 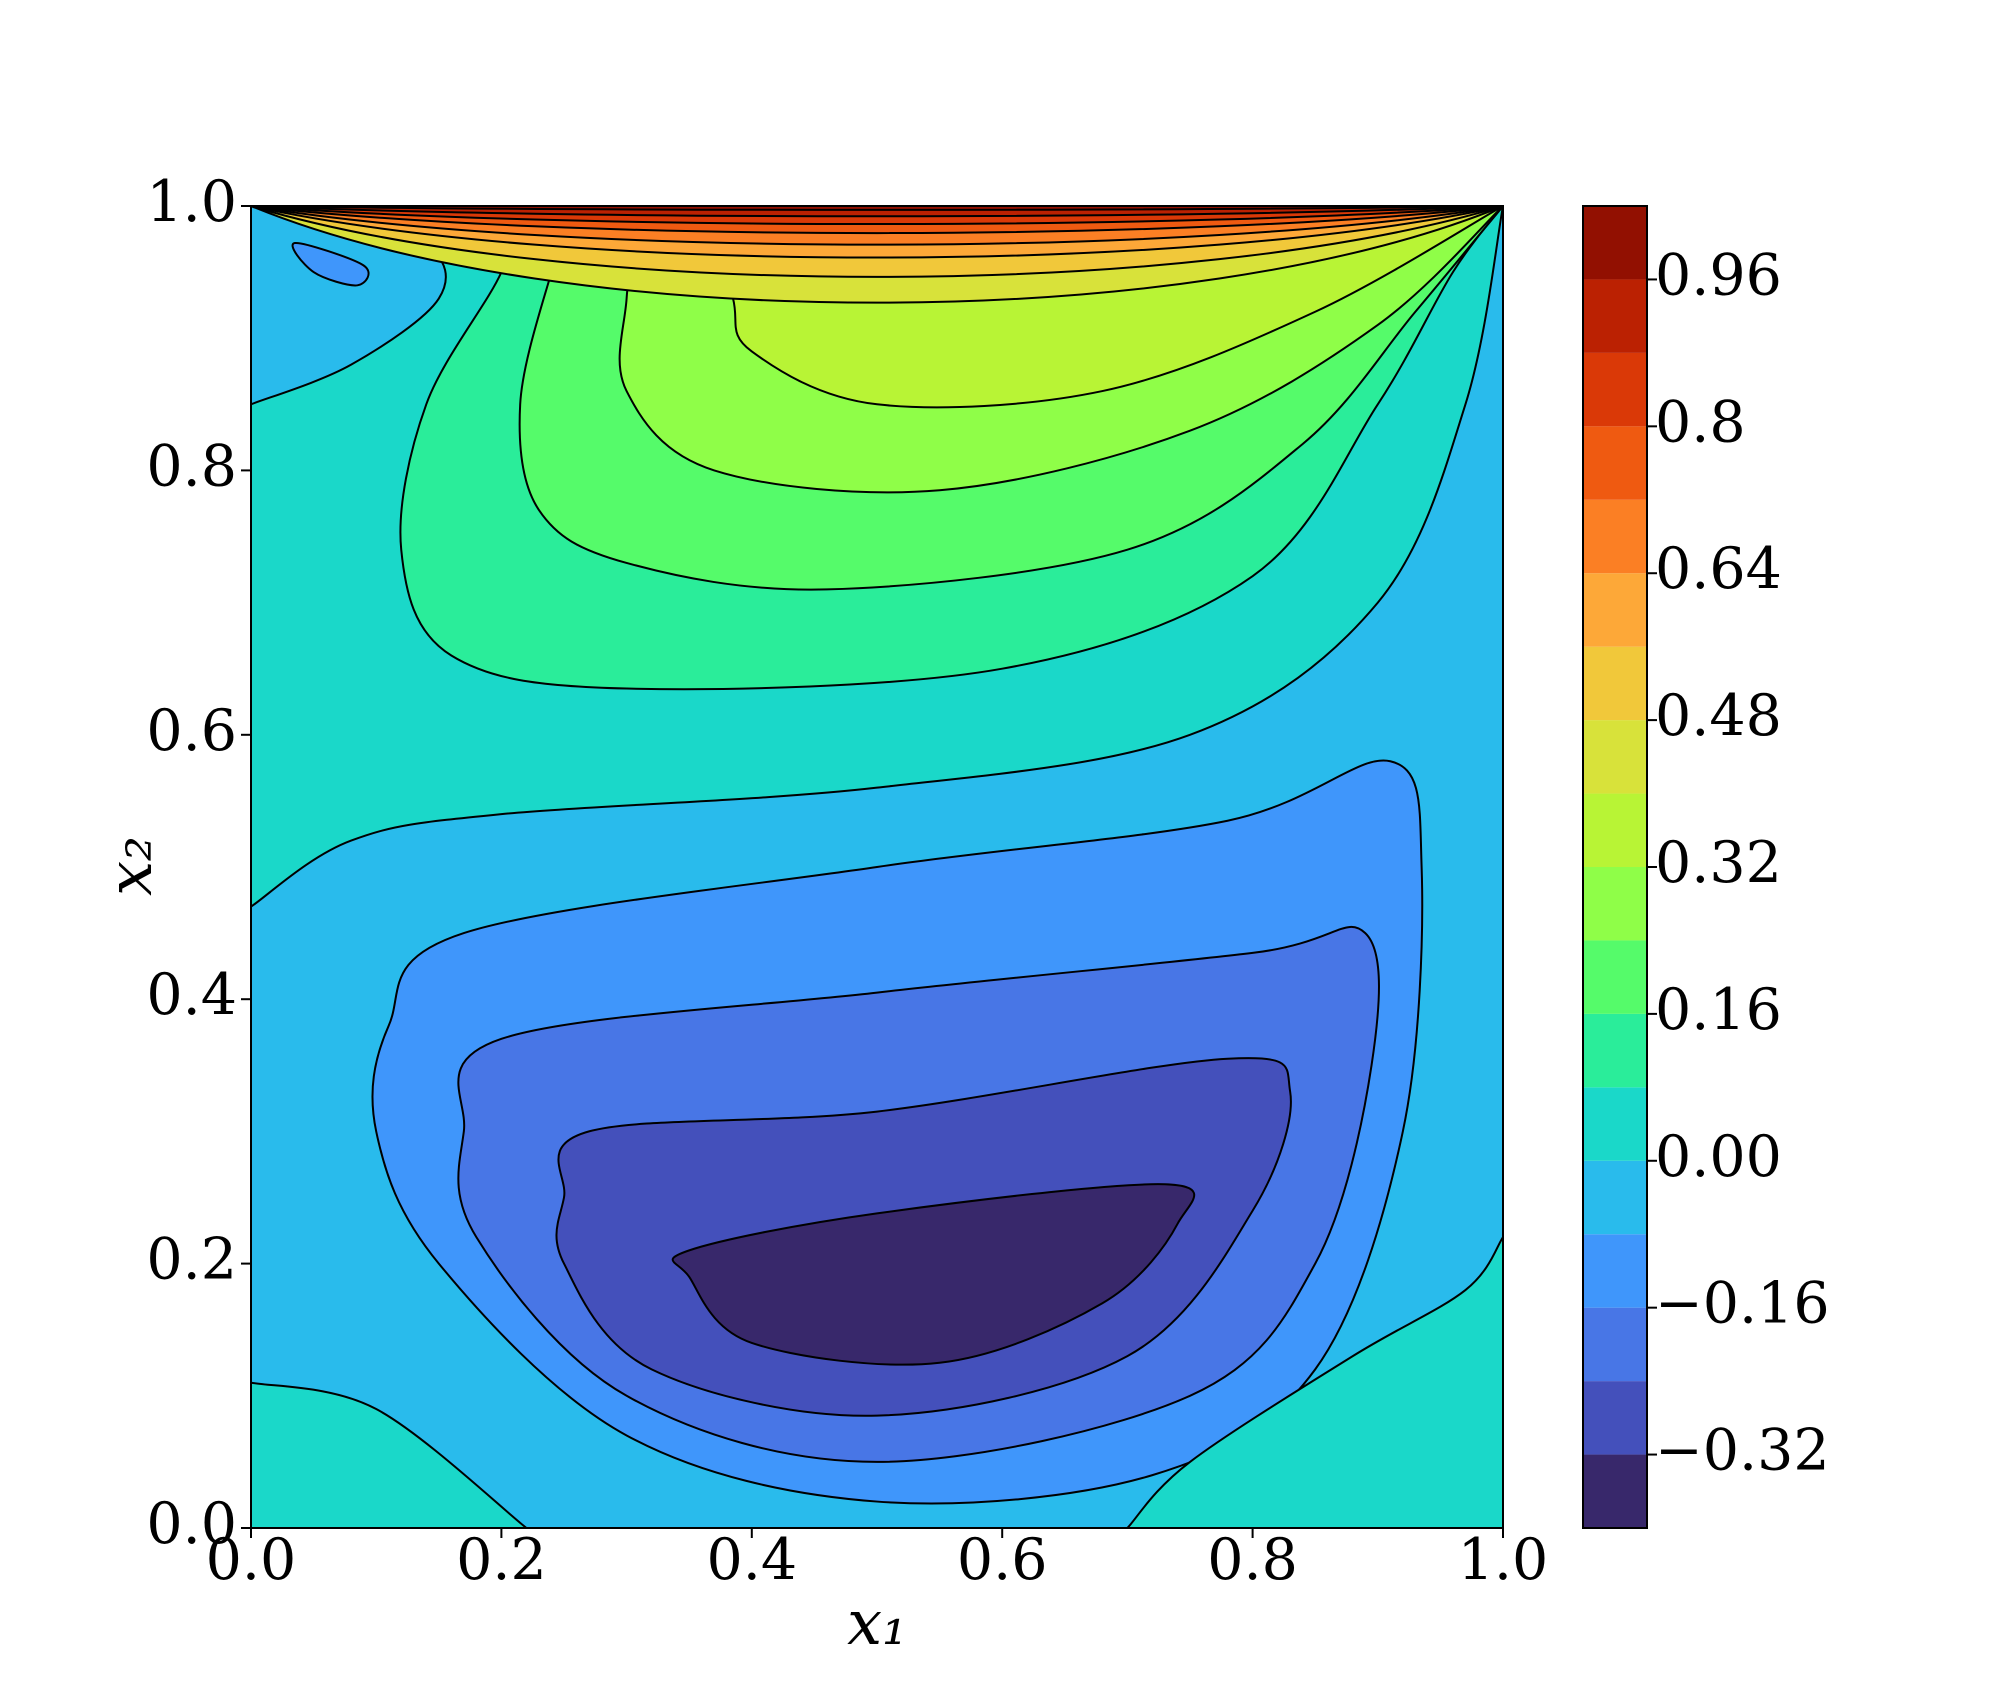 I want to click on x-axis-label: x₁, so click(x=877, y=1622).